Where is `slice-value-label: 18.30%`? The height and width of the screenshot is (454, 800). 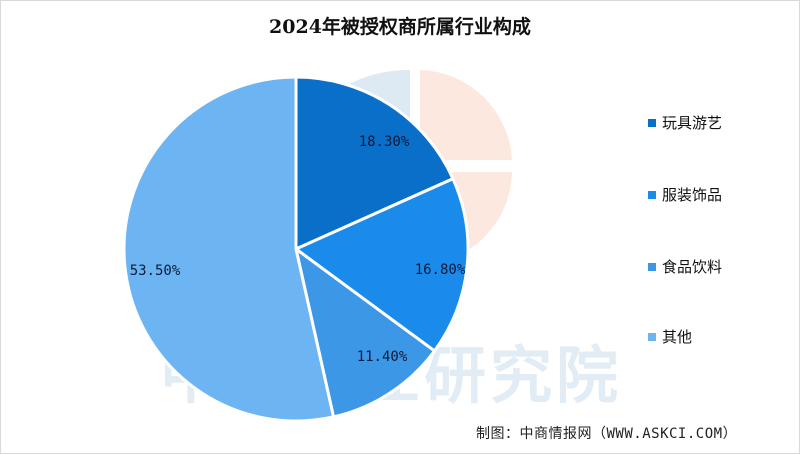 slice-value-label: 18.30% is located at coordinates (384, 142).